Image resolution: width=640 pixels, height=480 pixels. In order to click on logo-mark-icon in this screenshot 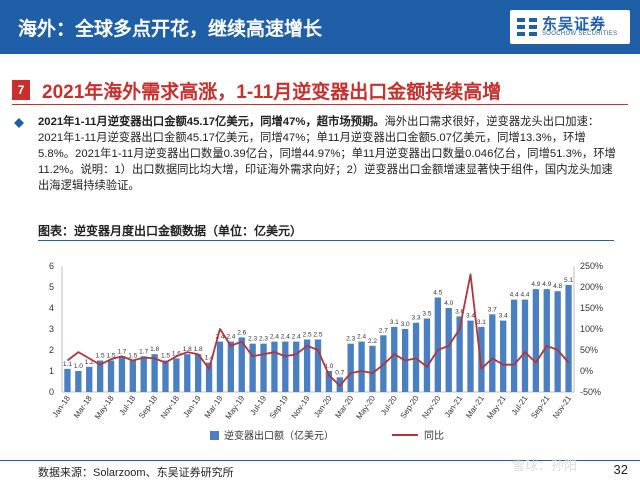, I will do `click(527, 27)`.